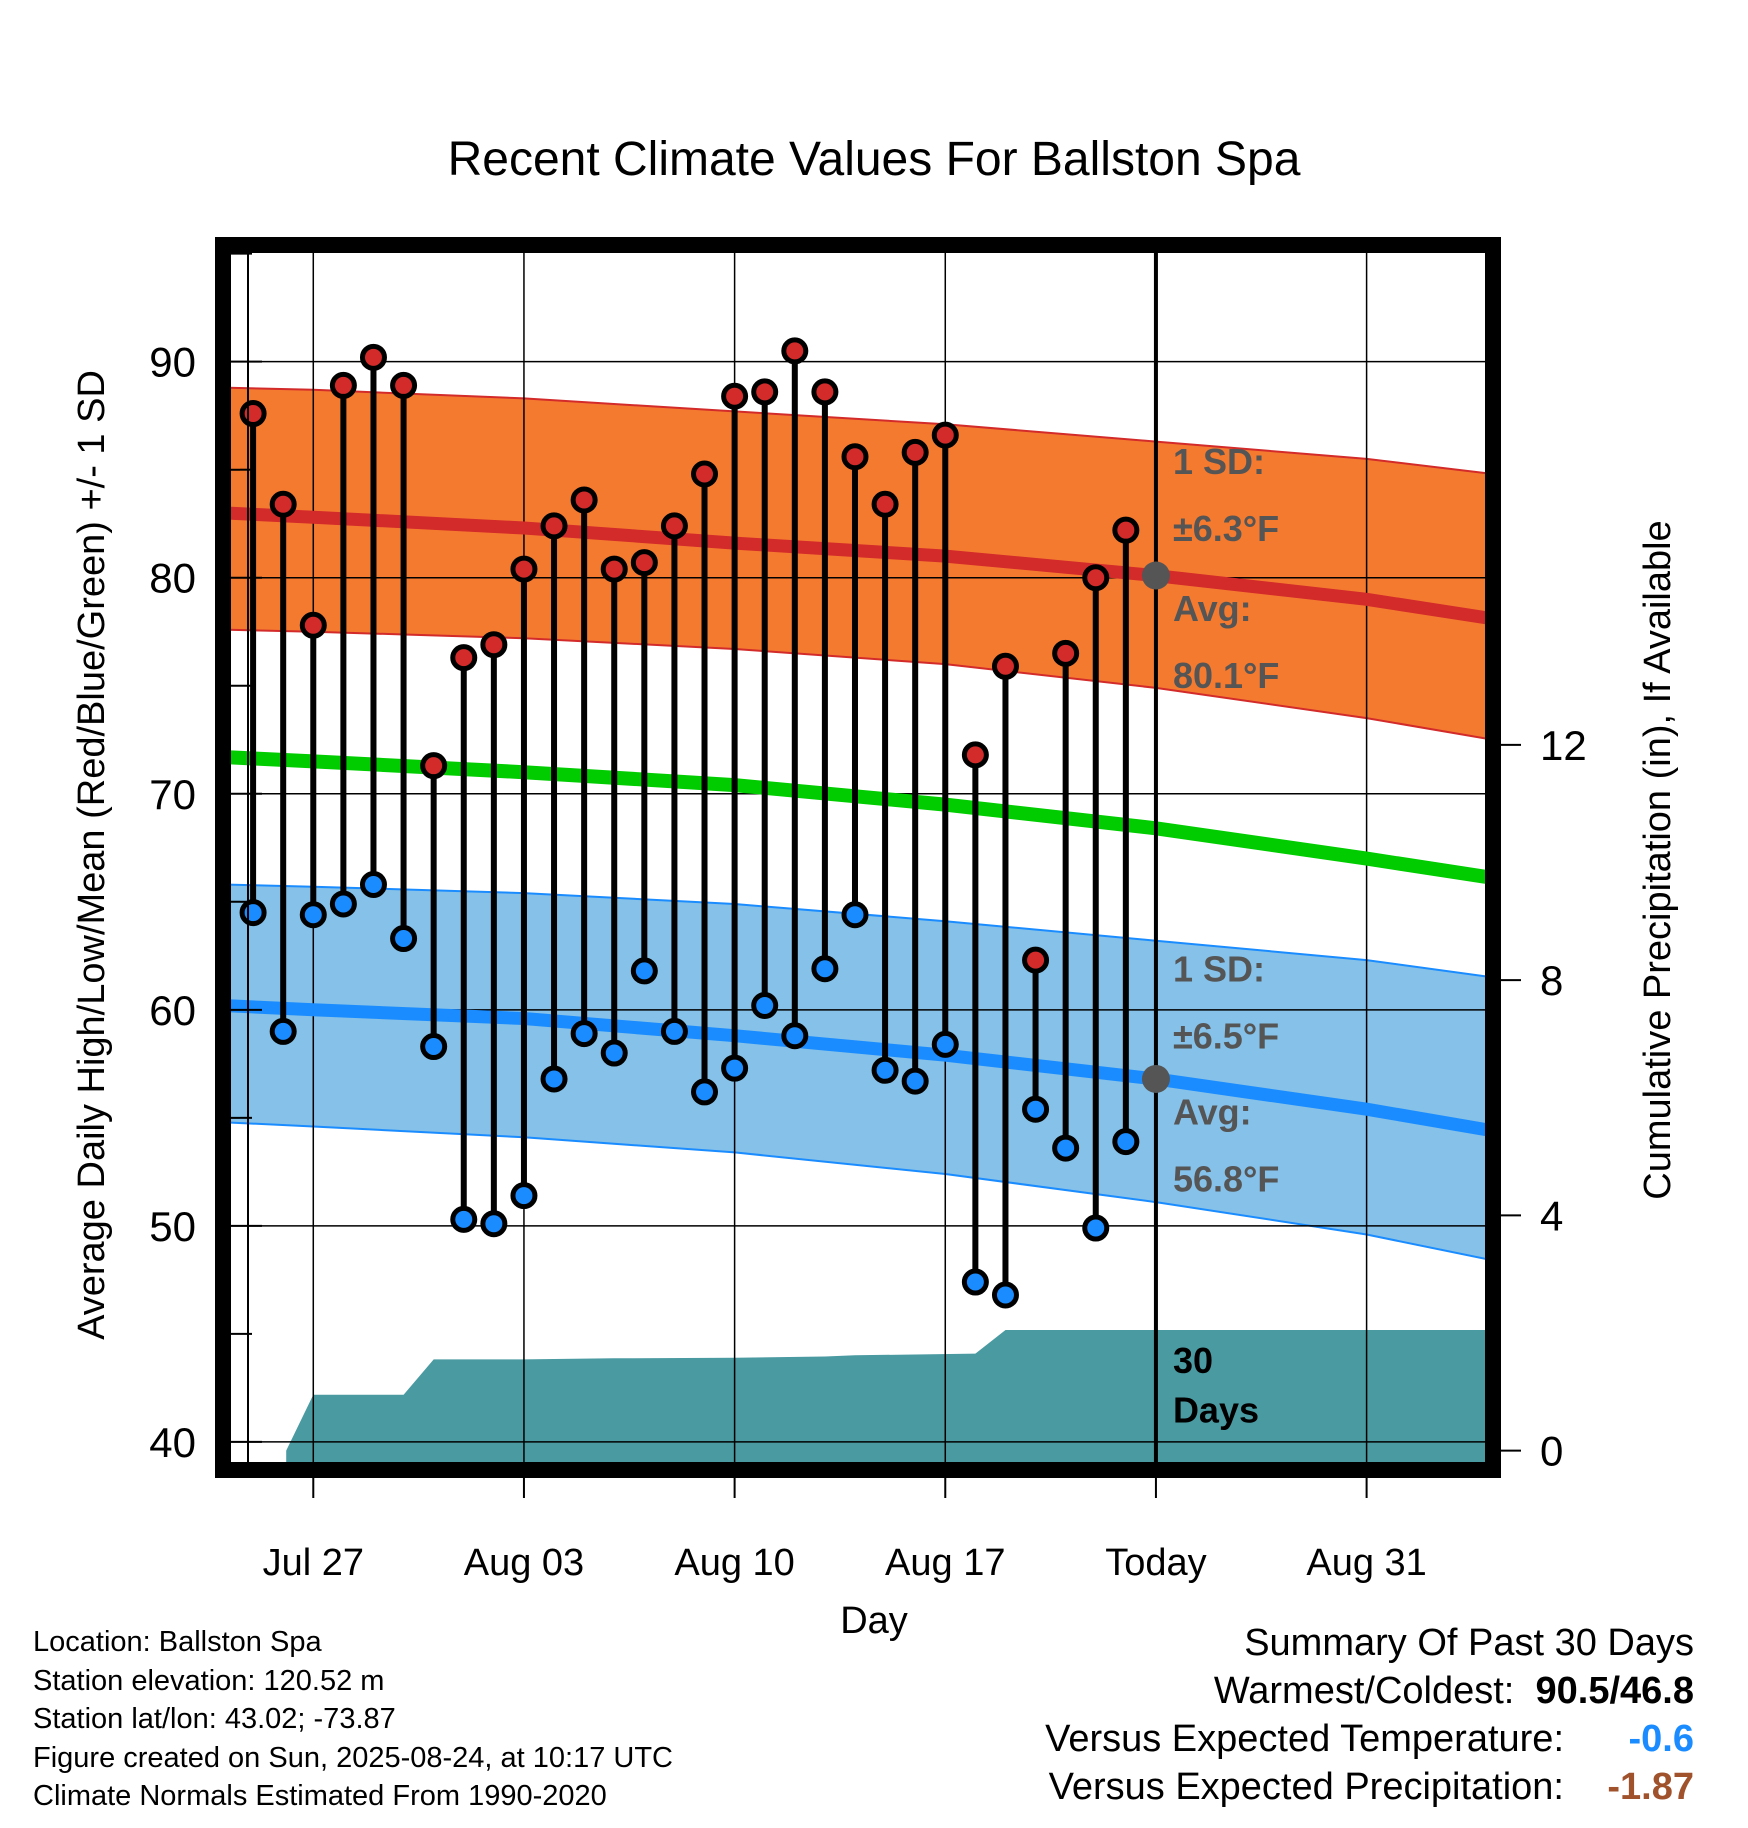 This screenshot has width=1748, height=1828. I want to click on low-avg-value: 56.8°F, so click(1226, 1178).